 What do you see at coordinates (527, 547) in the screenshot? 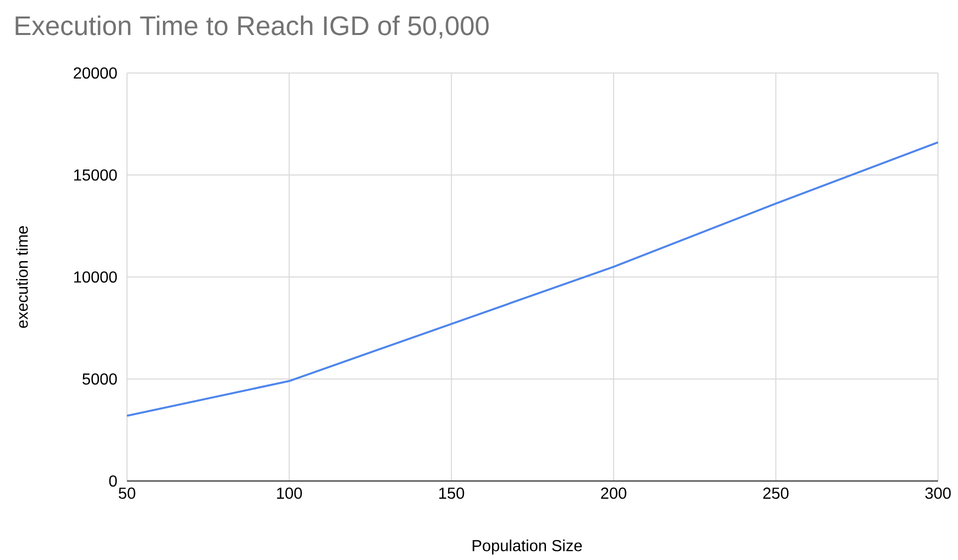
I see `x-axis-title: Population Size` at bounding box center [527, 547].